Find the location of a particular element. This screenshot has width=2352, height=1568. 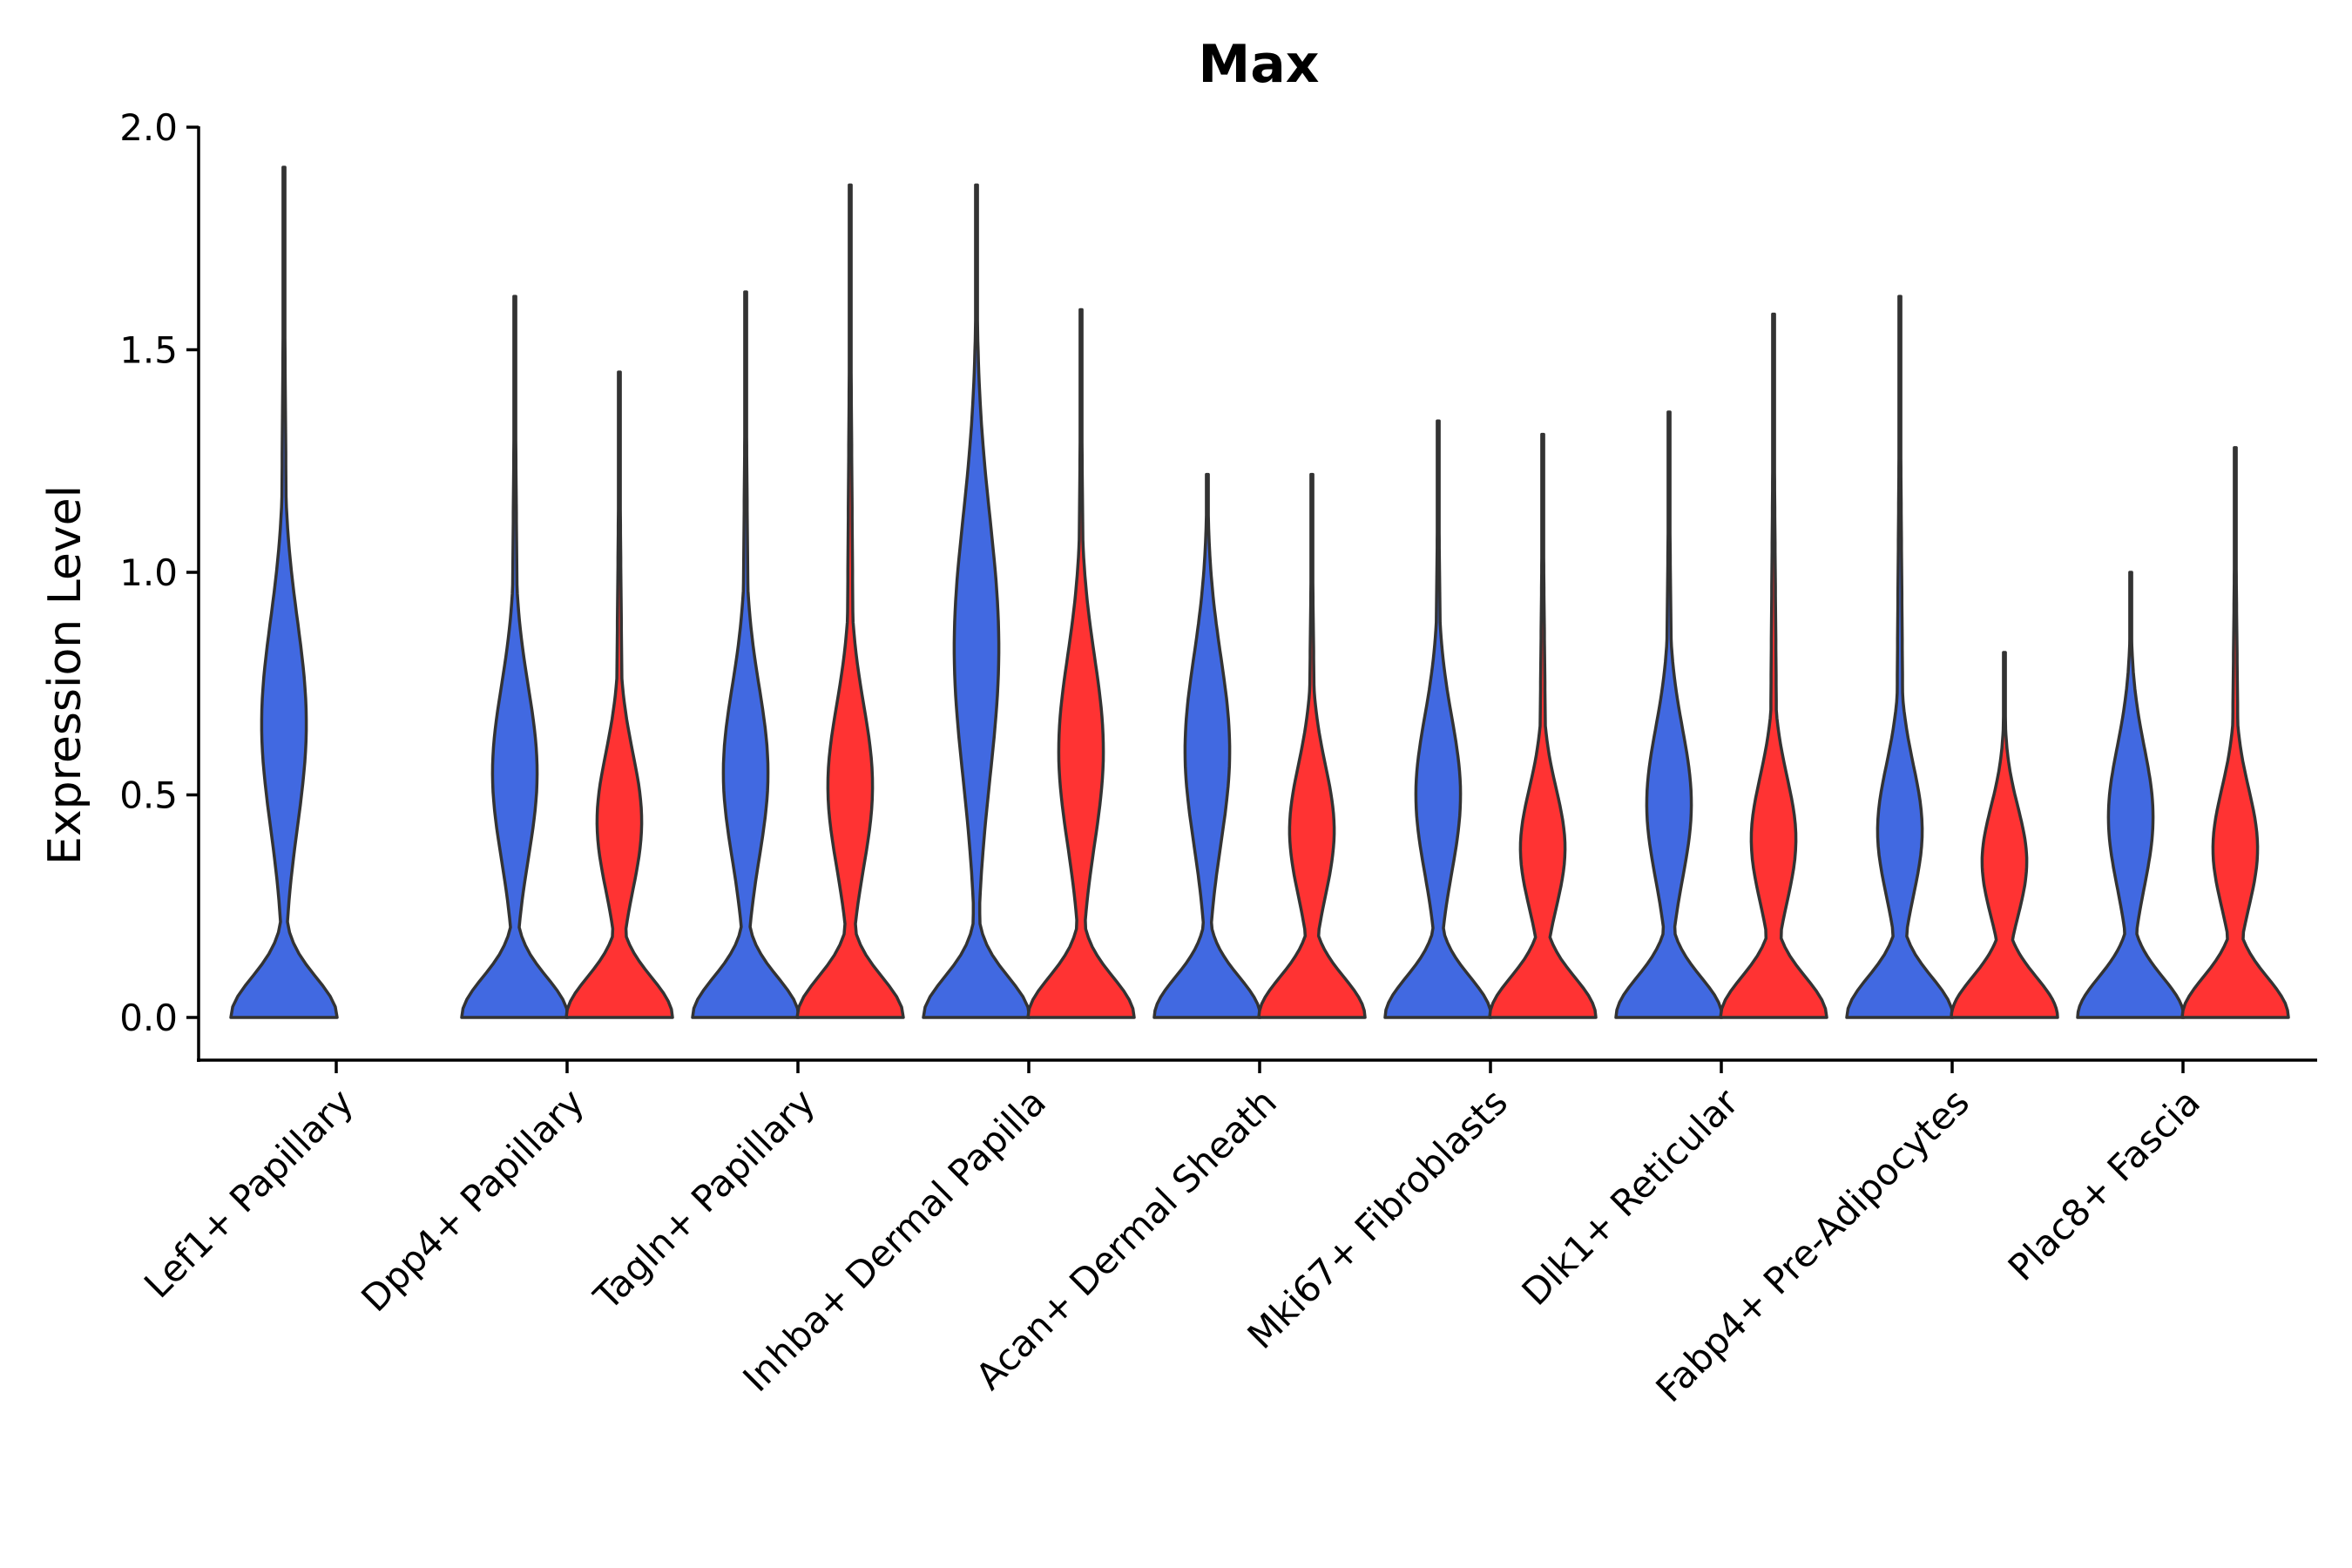

y-ticks: 0.0 0.5 1.0 1.5 2.0 is located at coordinates (159, 572).